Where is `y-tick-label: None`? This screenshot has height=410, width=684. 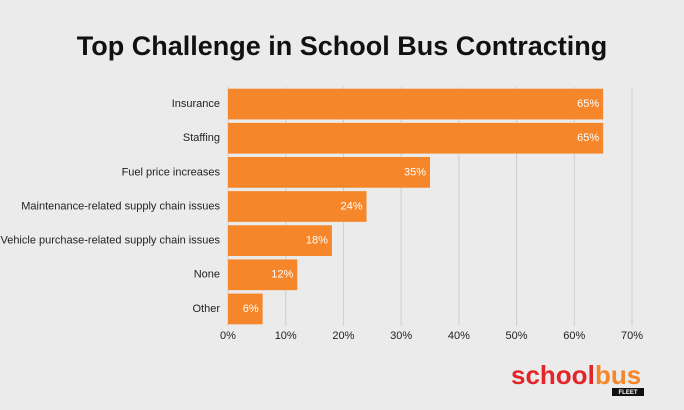
y-tick-label: None is located at coordinates (207, 275).